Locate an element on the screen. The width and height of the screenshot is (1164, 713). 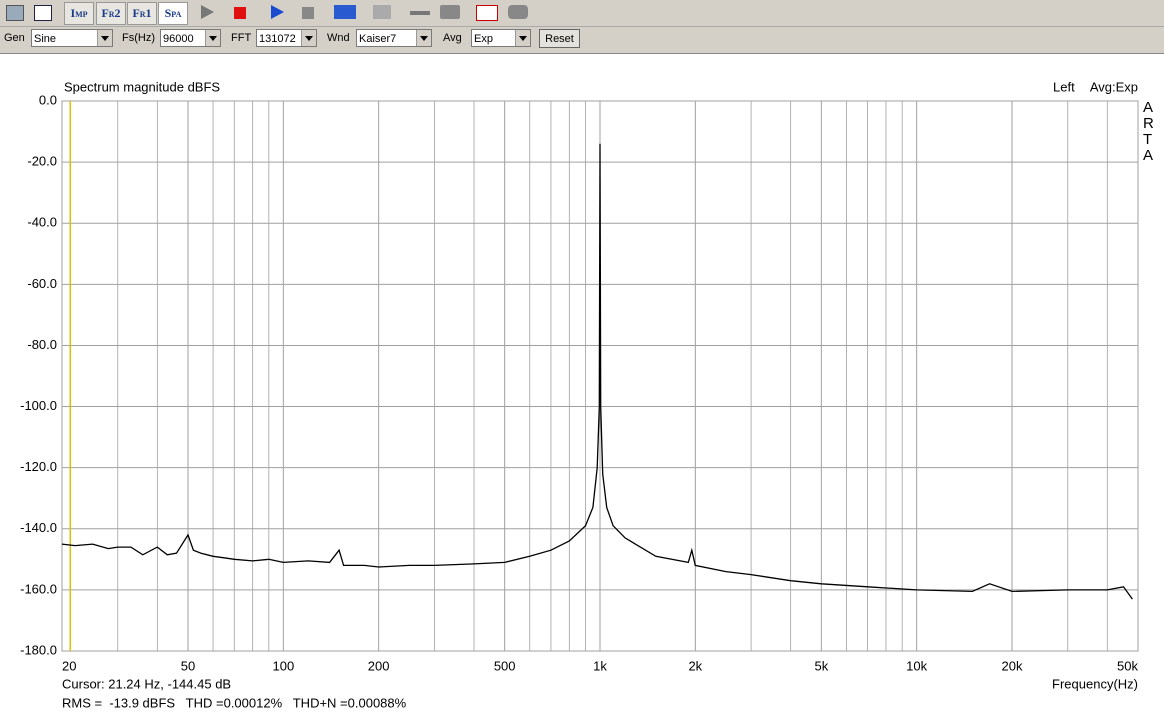
channel: Left is located at coordinates (1064, 86).